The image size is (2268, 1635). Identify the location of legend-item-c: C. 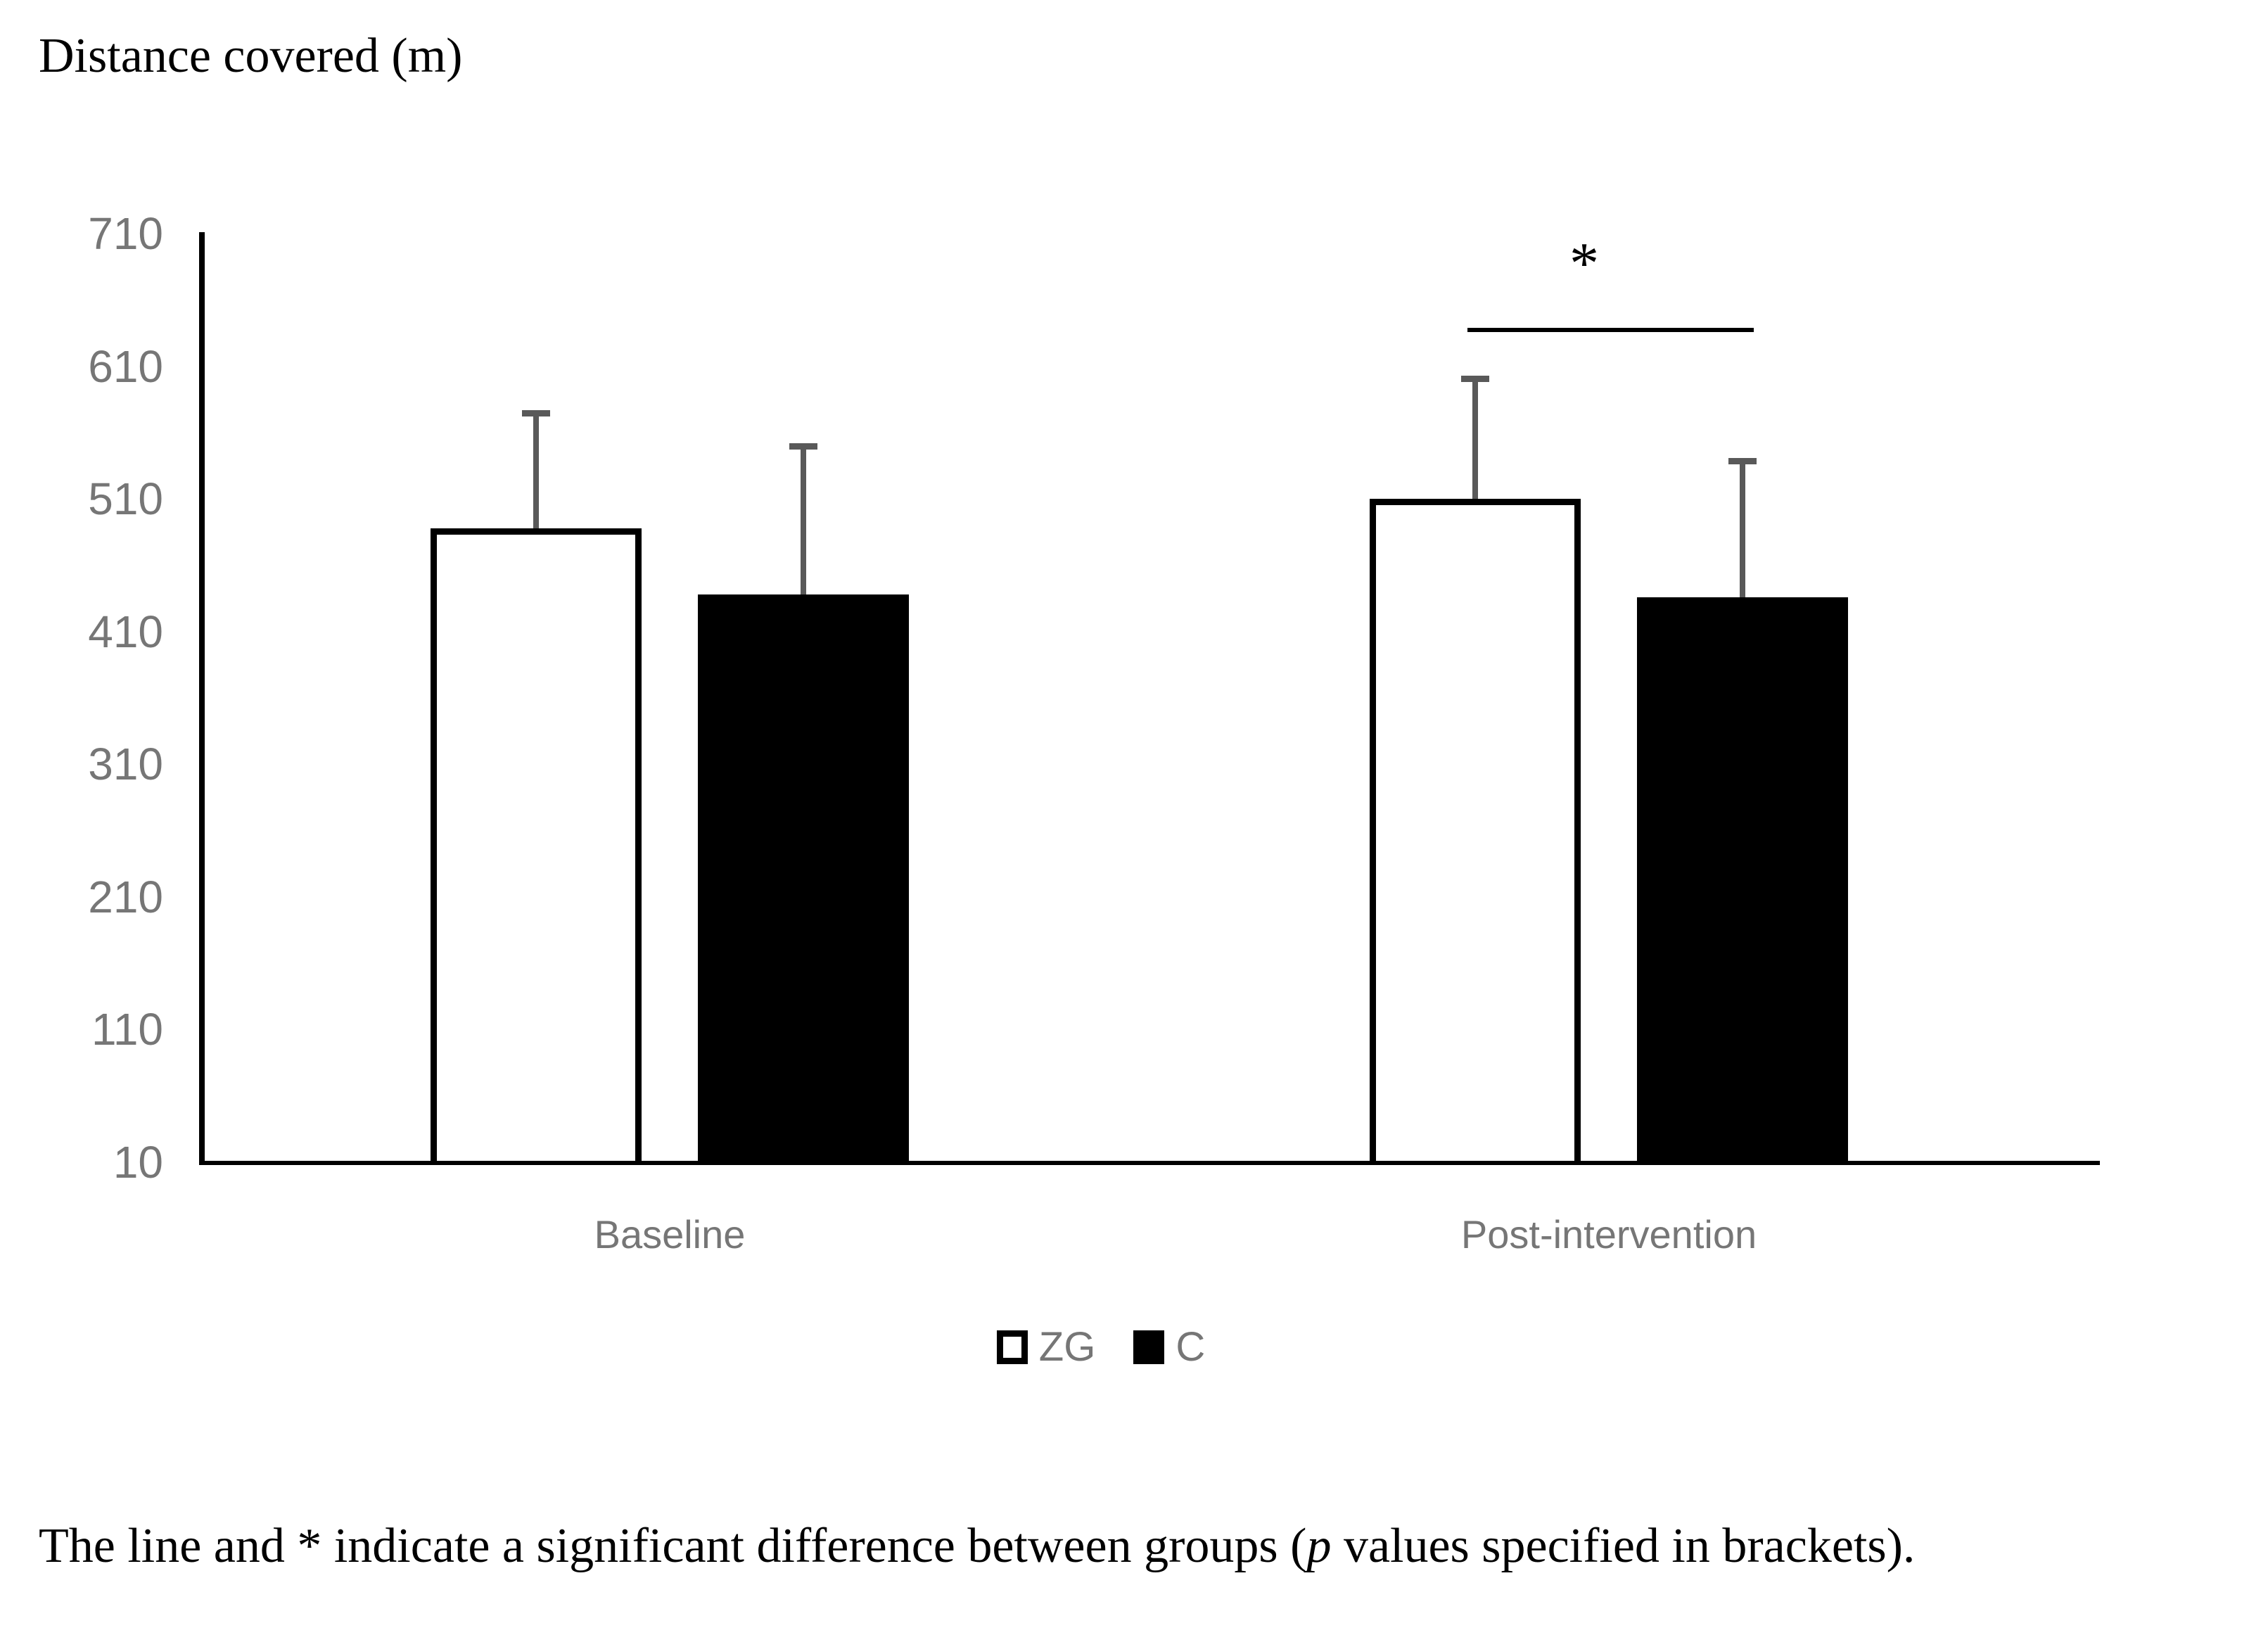
(1169, 1347).